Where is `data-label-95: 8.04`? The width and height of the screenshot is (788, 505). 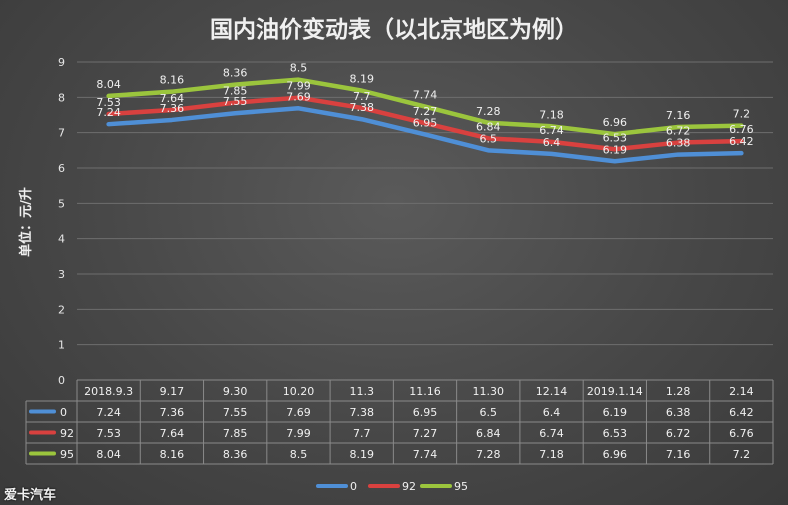 data-label-95: 8.04 is located at coordinates (108, 84).